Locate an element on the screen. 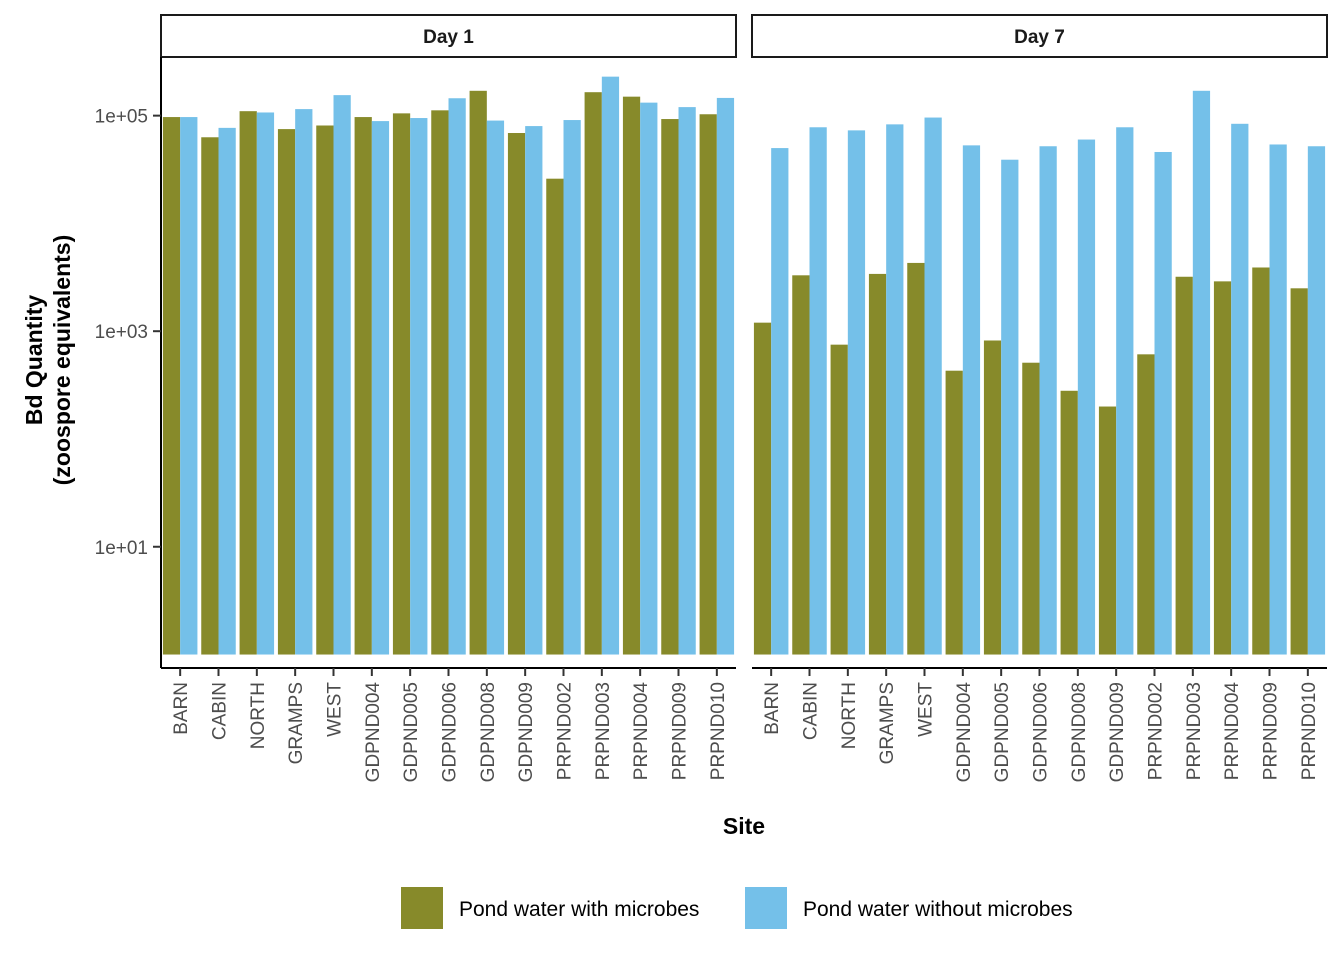  legend-label-without-microbes: Pond water without microbes is located at coordinates (938, 909).